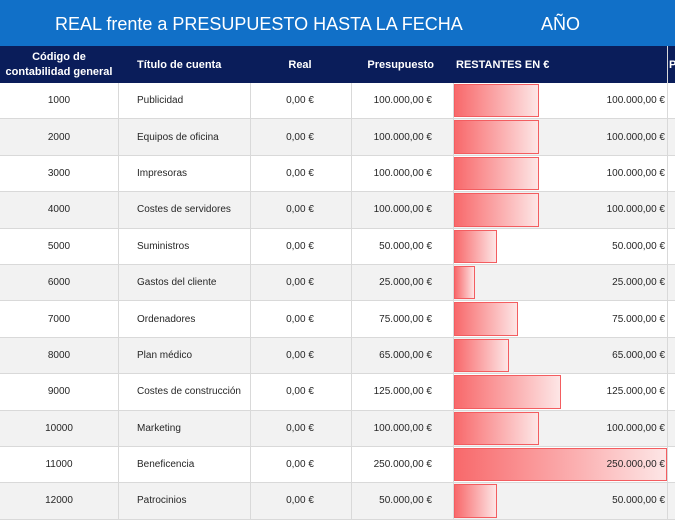 This screenshot has height=520, width=675. I want to click on code-cell: 7000, so click(59, 319).